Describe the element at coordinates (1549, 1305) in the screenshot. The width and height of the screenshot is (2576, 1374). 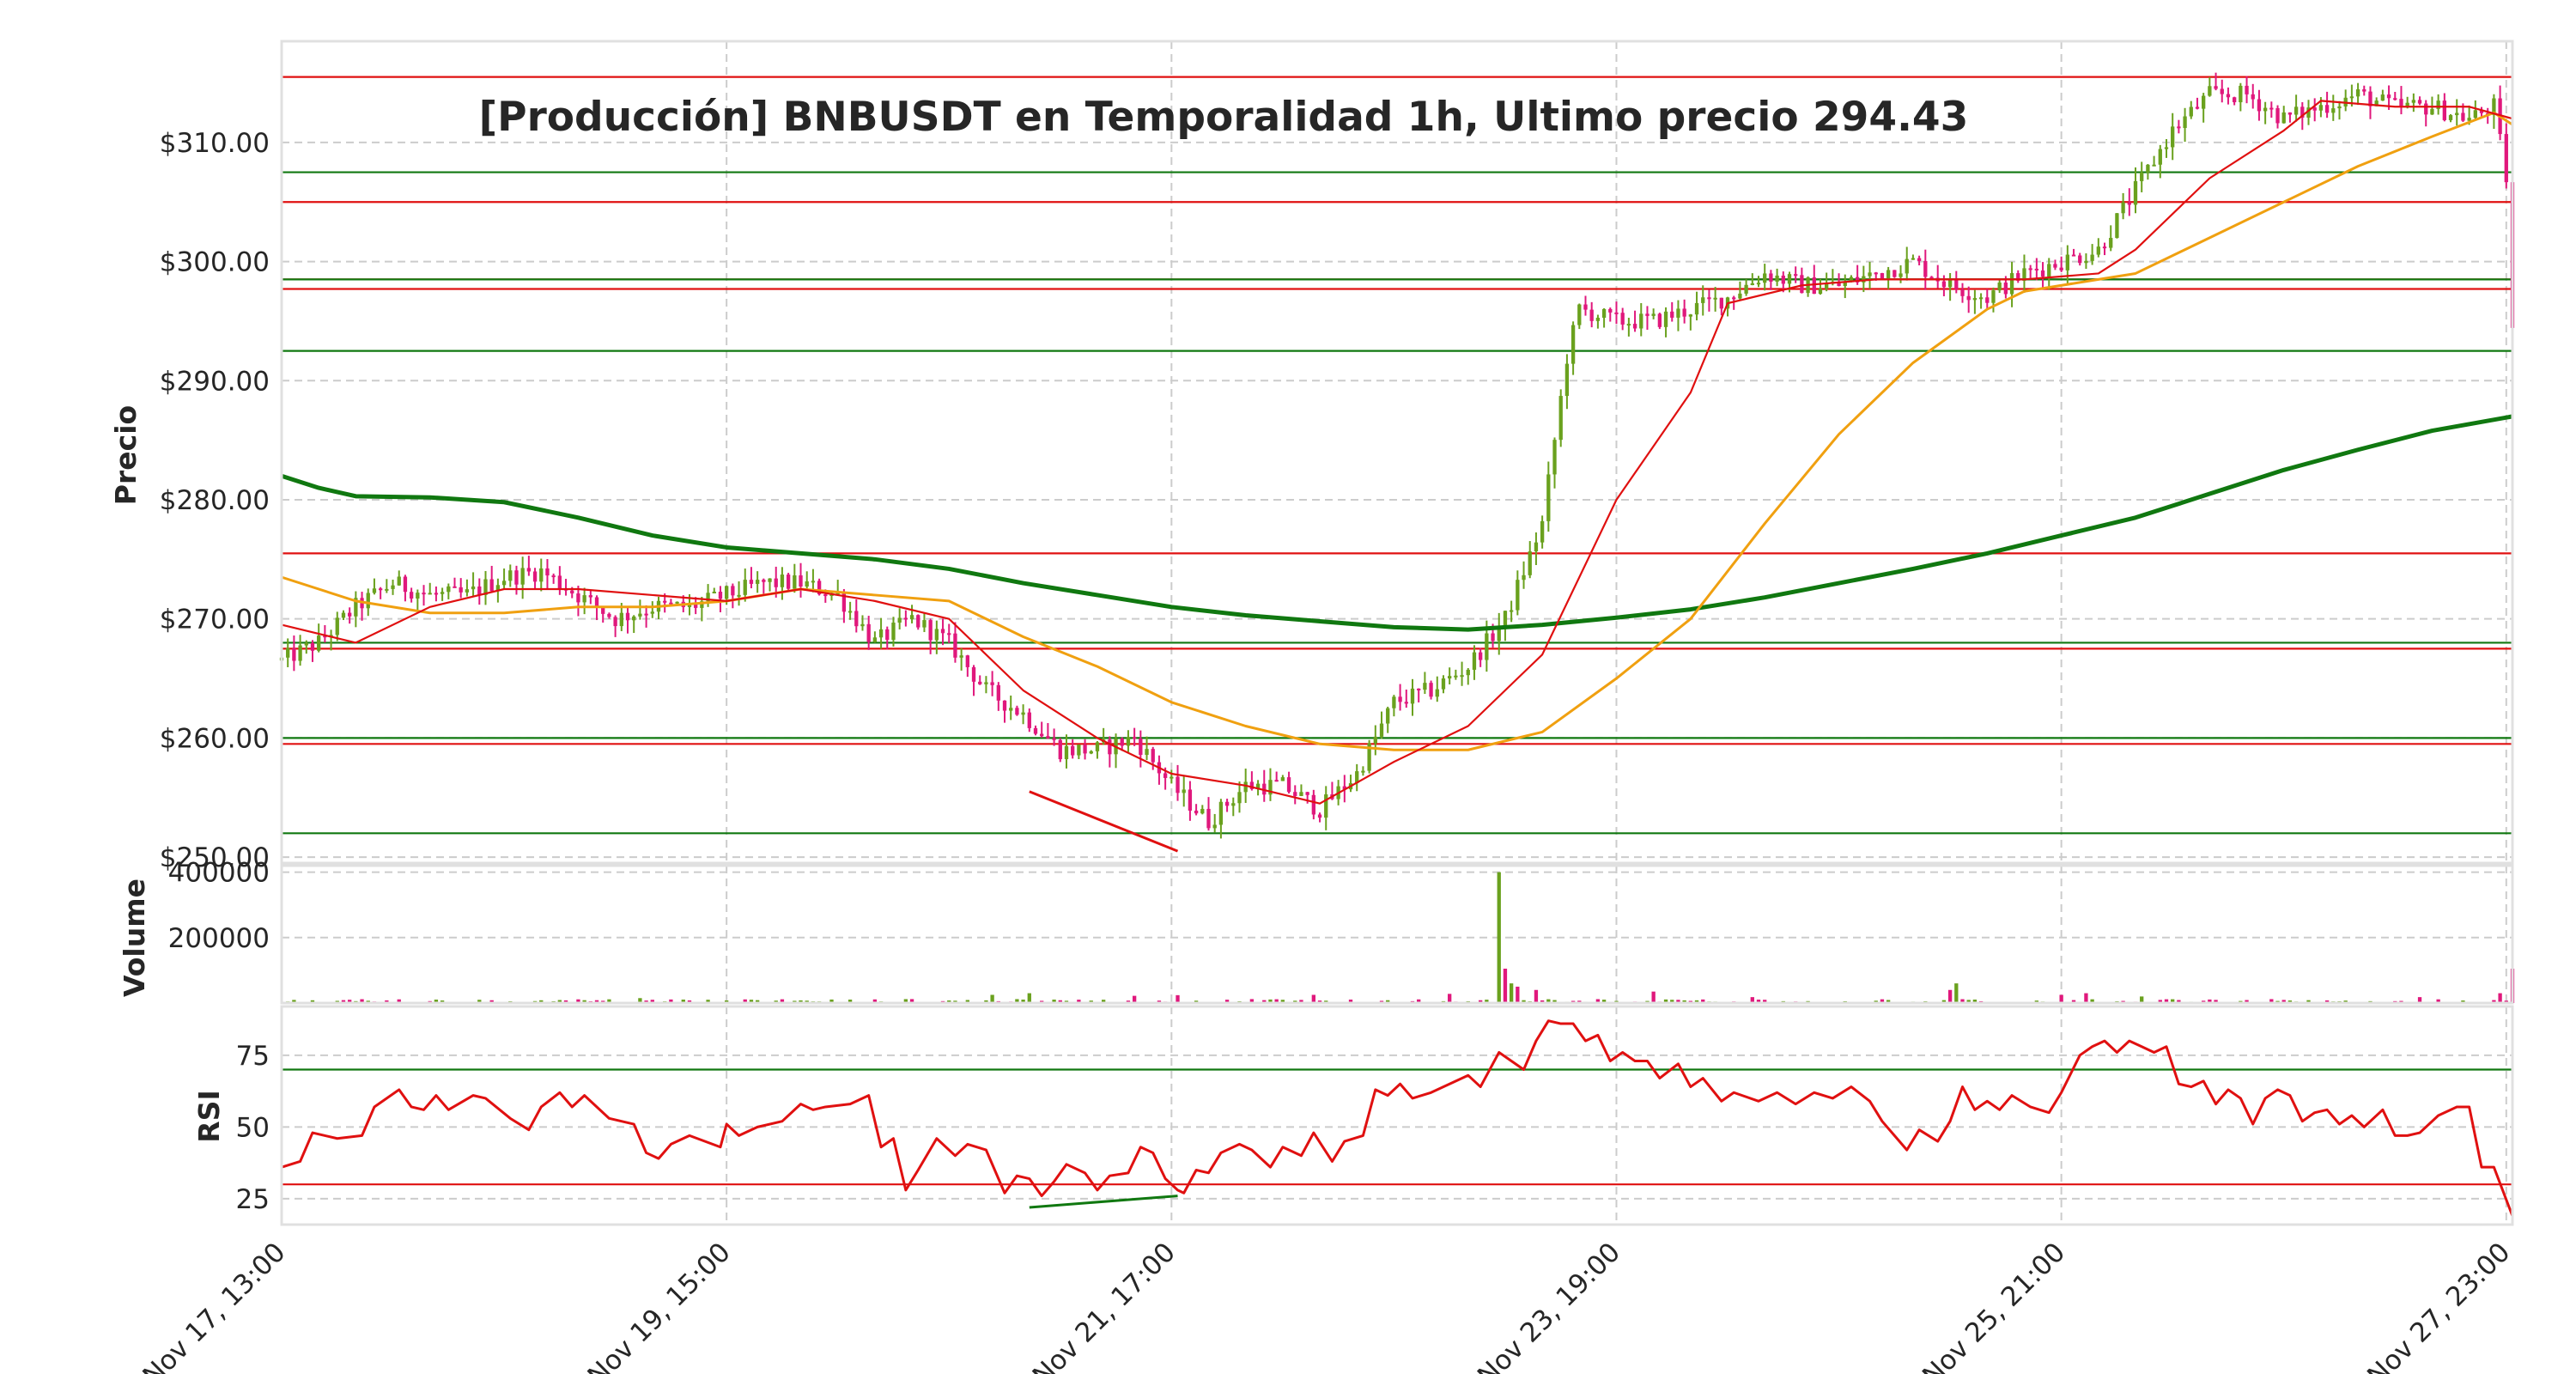
I see `x-tick-label: Nov 23, 19:00` at that location.